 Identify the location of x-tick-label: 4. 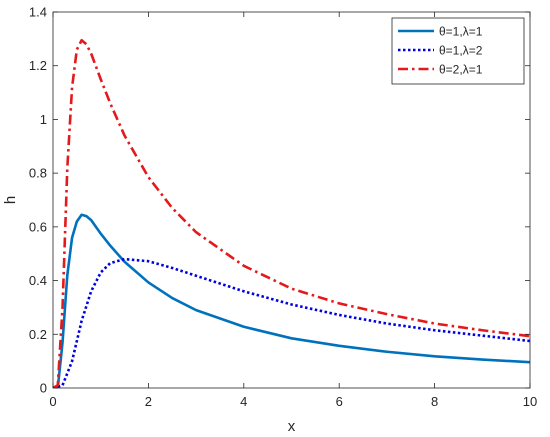
(243, 401).